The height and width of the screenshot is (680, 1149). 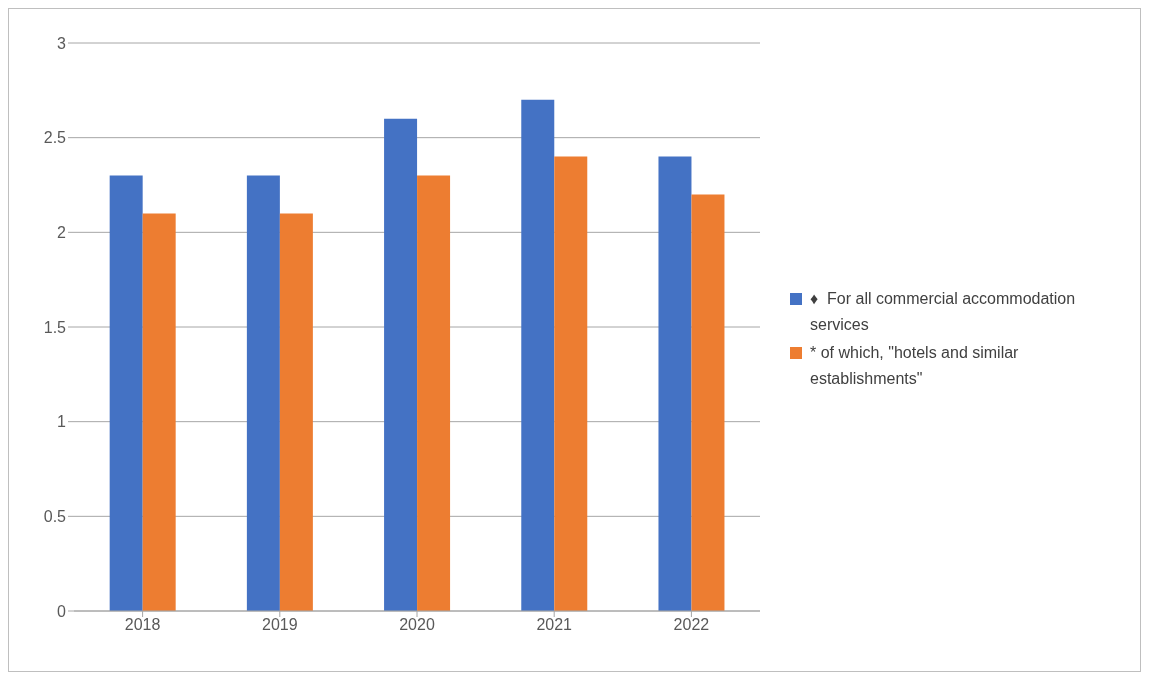 What do you see at coordinates (62, 43) in the screenshot?
I see `y-tick-label: 3` at bounding box center [62, 43].